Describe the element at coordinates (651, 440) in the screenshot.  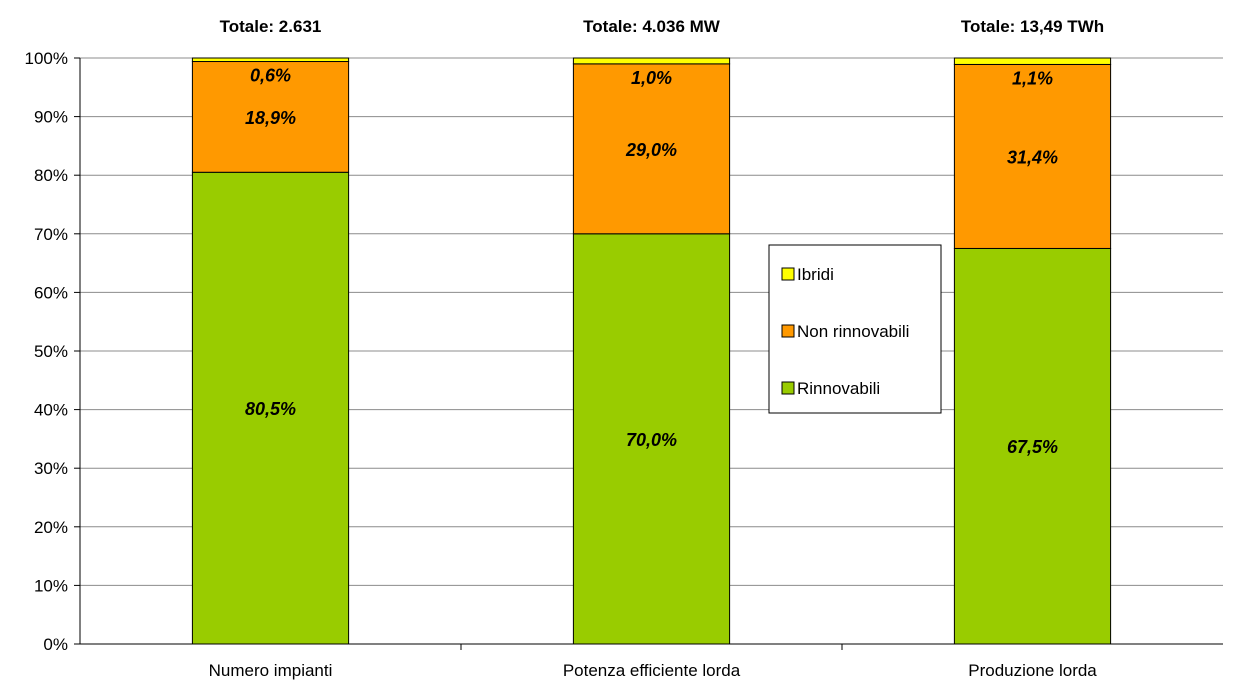
I see `data-label: 70,0%` at that location.